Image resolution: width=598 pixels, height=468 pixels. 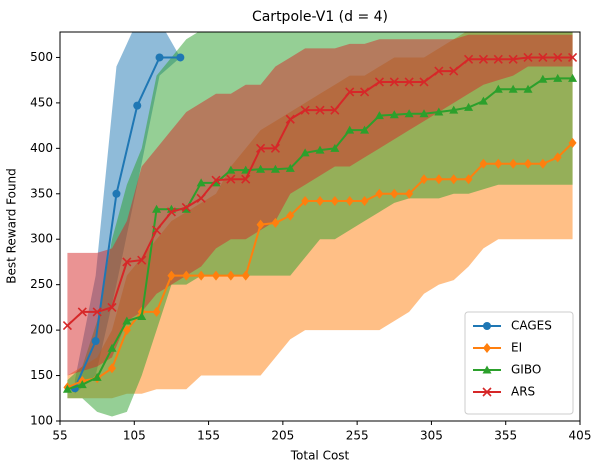 What do you see at coordinates (208, 436) in the screenshot?
I see `x-tick-label: 155` at bounding box center [208, 436].